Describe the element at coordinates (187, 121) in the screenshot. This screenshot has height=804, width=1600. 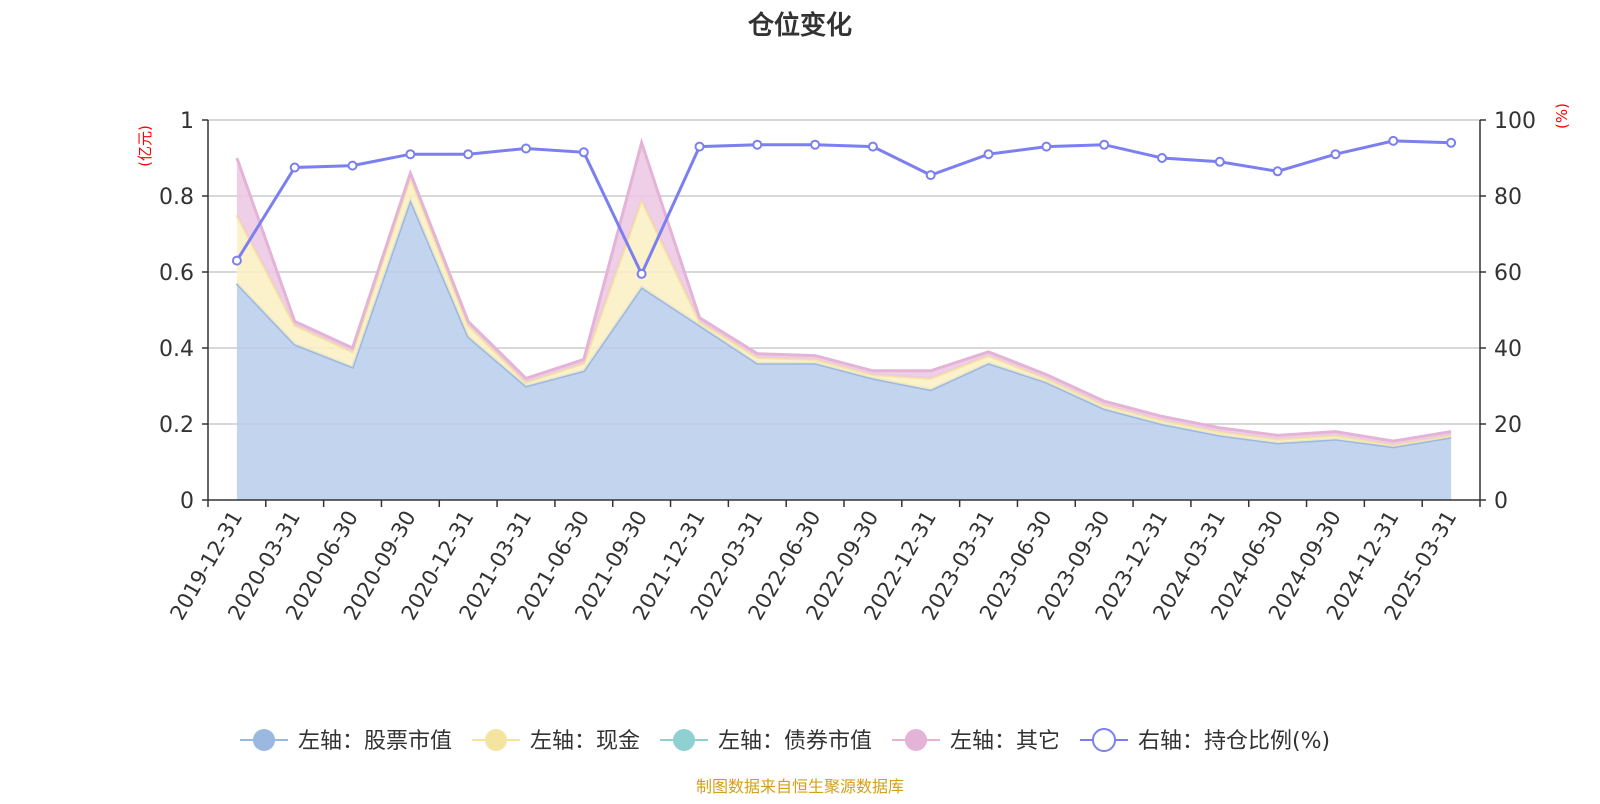
I see `left-axis-tick-label: 1` at that location.